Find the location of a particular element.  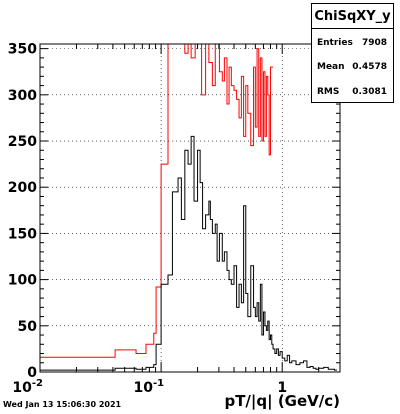

y-tick-label: 100 is located at coordinates (22, 281).